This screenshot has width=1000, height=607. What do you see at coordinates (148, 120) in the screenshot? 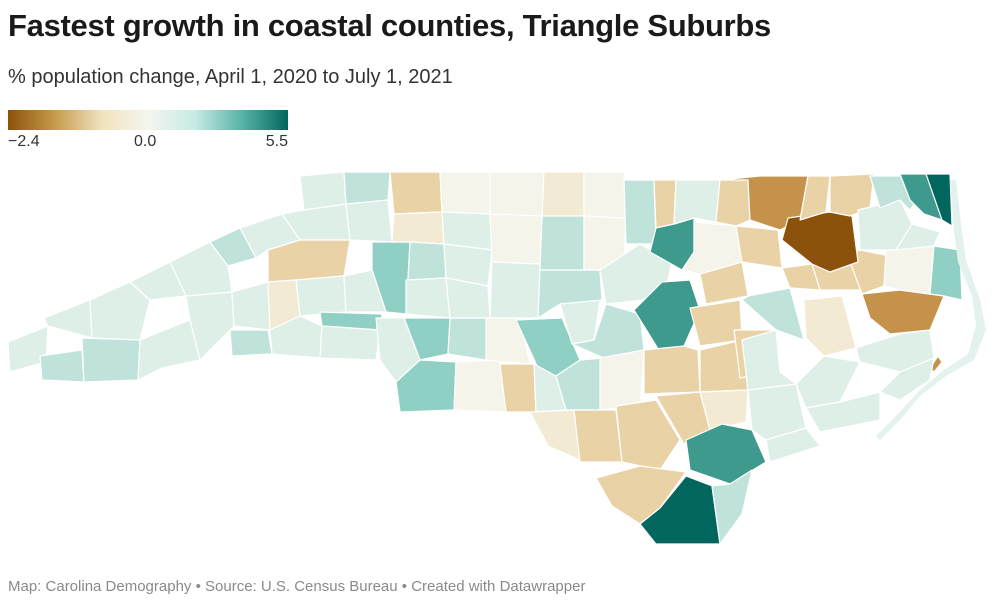
I see `legend-gradient-bar` at bounding box center [148, 120].